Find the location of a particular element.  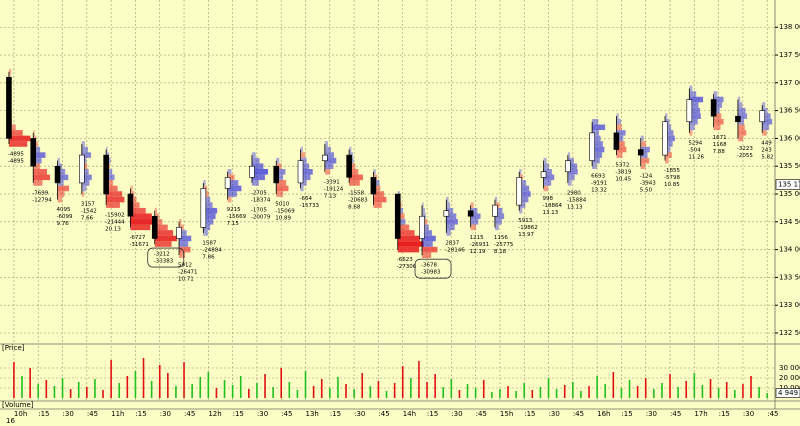

annotation-text: -26931 is located at coordinates (479, 245).